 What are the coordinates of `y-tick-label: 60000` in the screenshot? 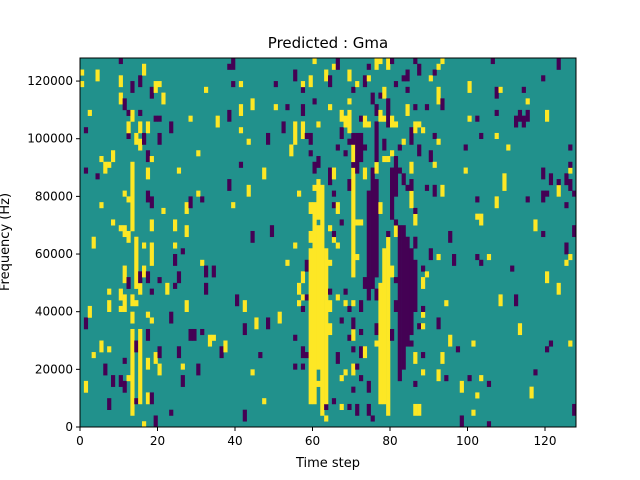 It's located at (54, 254).